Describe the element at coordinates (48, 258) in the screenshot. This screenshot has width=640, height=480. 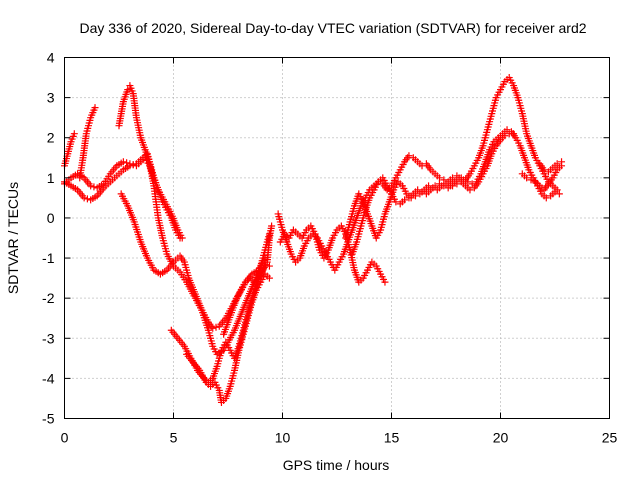
I see `y-tick-label: -1` at that location.